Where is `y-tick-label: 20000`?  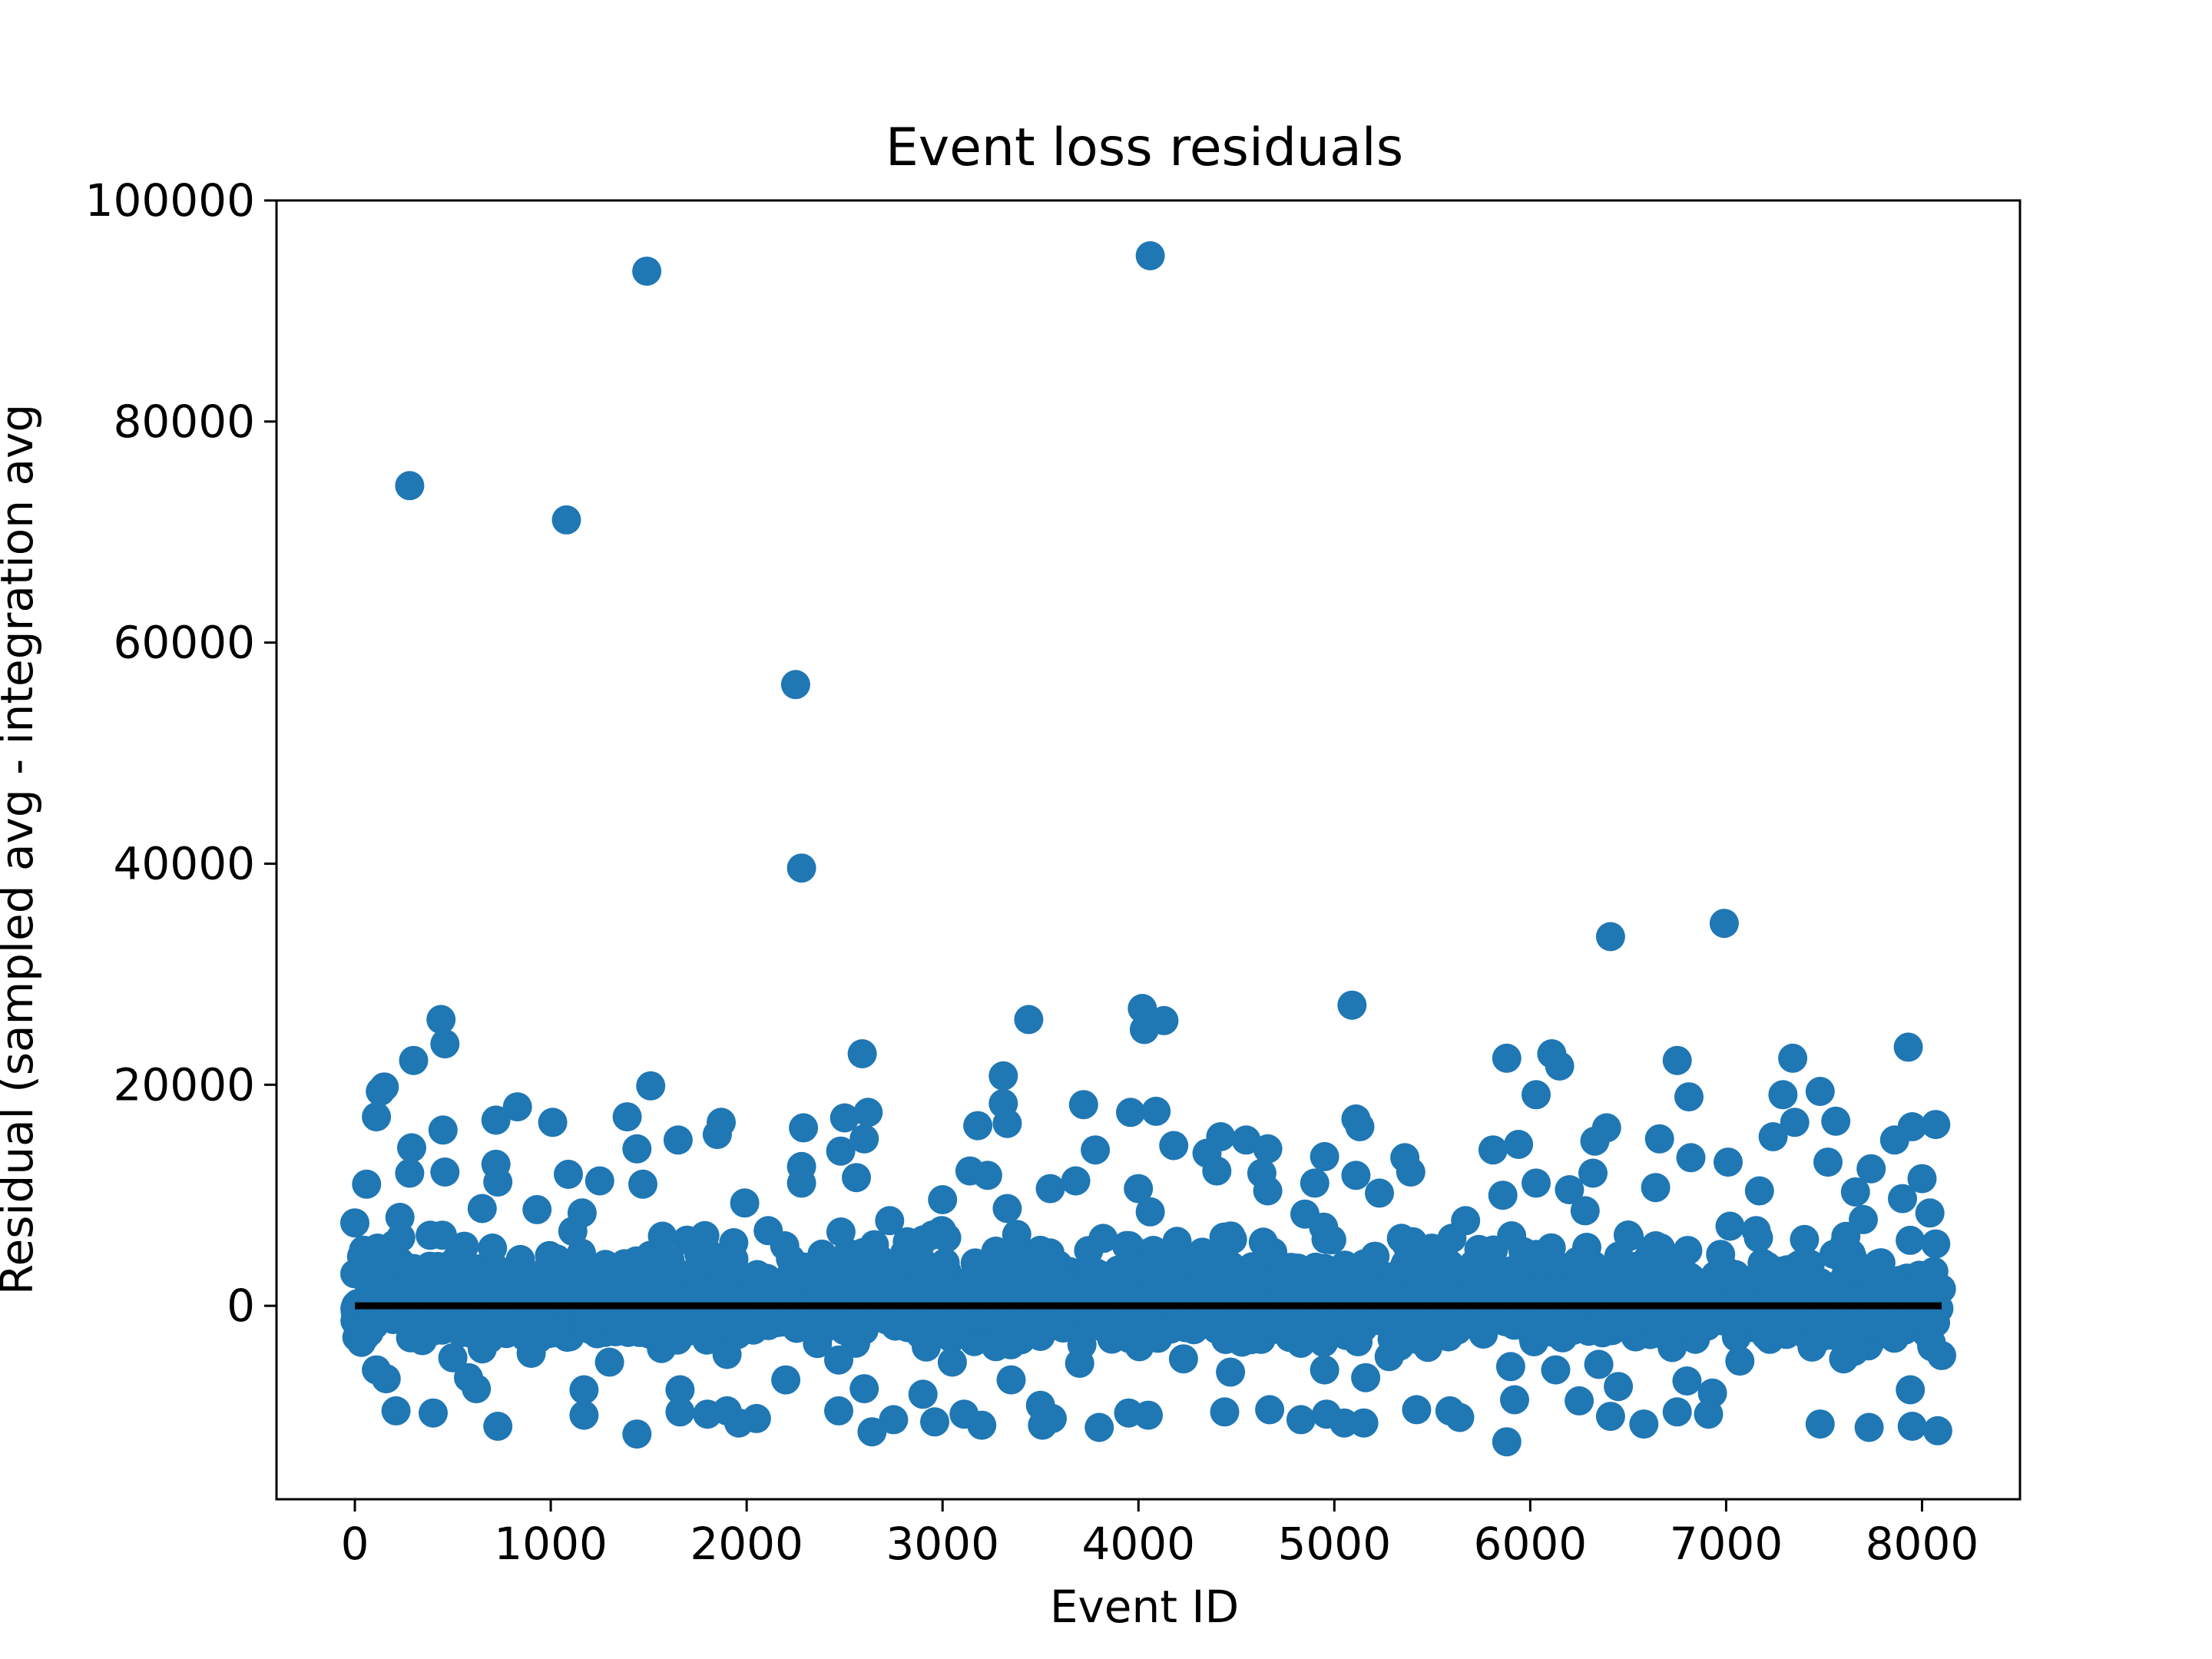
y-tick-label: 20000 is located at coordinates (184, 1084).